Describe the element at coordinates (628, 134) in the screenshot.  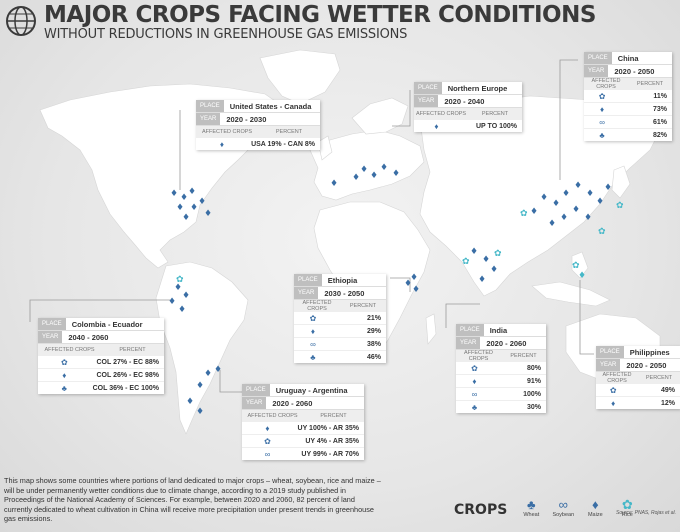
I see `card-data-row: ♣ 82%` at that location.